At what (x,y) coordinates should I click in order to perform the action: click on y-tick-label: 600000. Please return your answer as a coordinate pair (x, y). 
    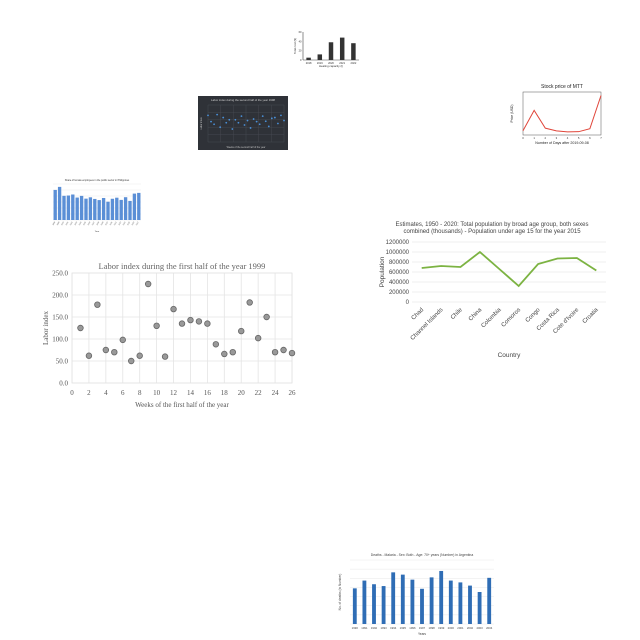
    Looking at the image, I should click on (399, 273).